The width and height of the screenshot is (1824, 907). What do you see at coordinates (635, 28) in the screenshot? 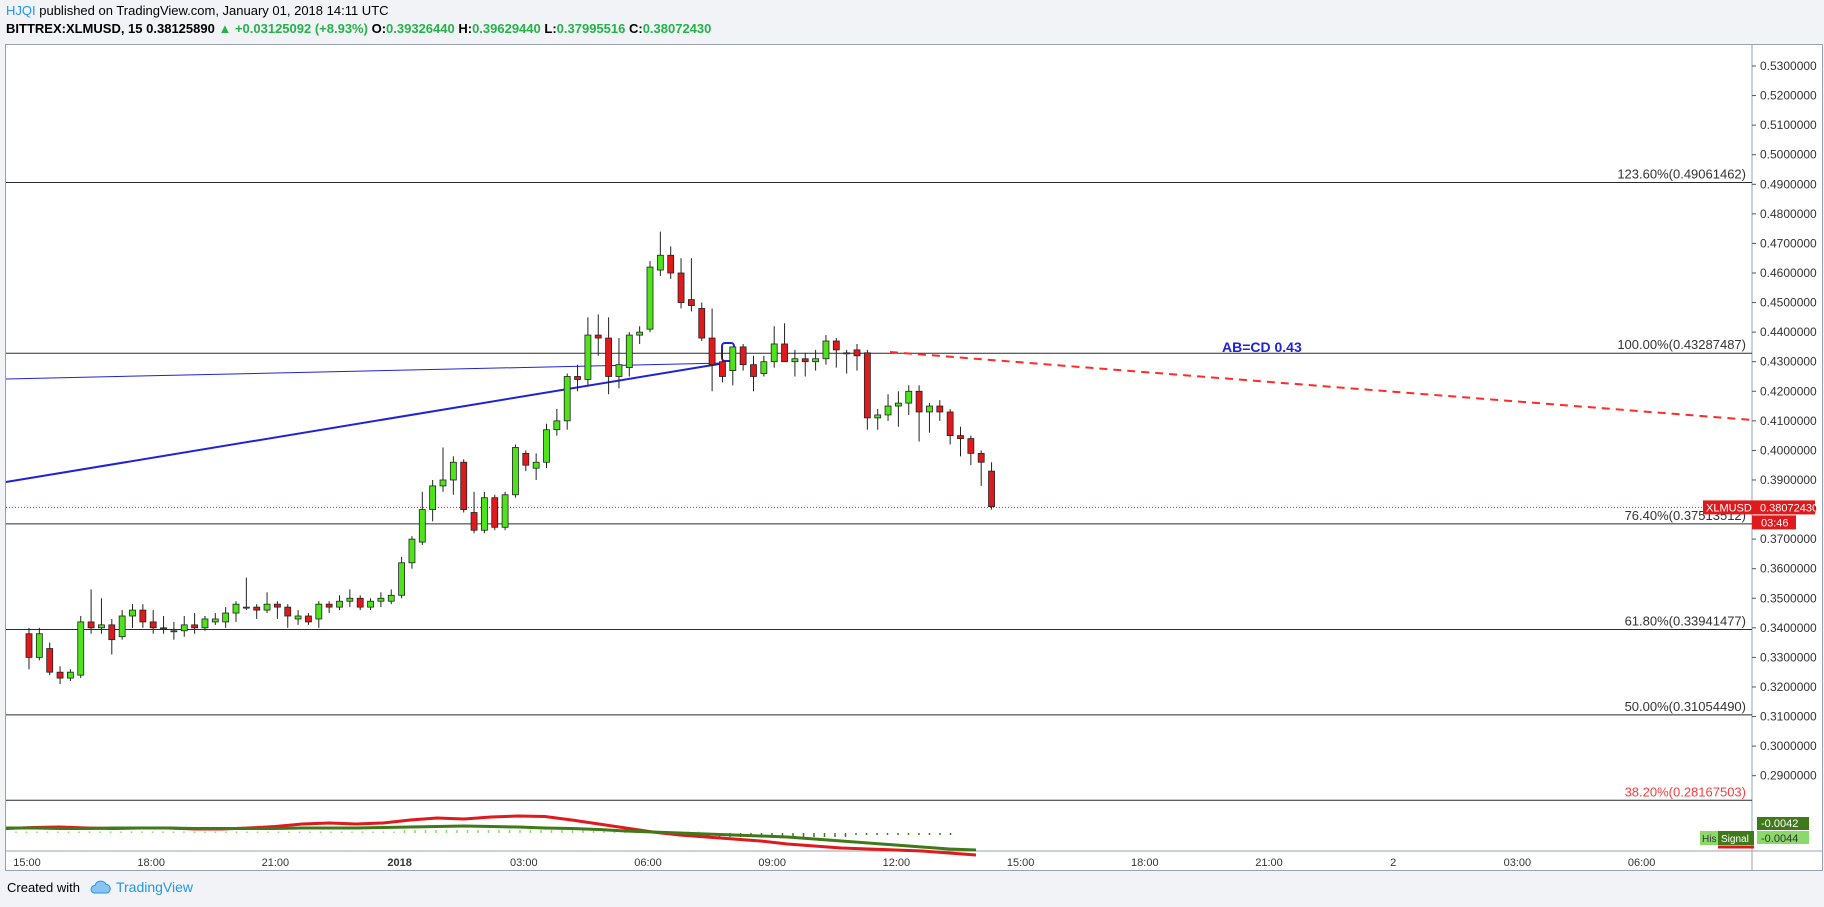
I see `close-label: C:` at bounding box center [635, 28].